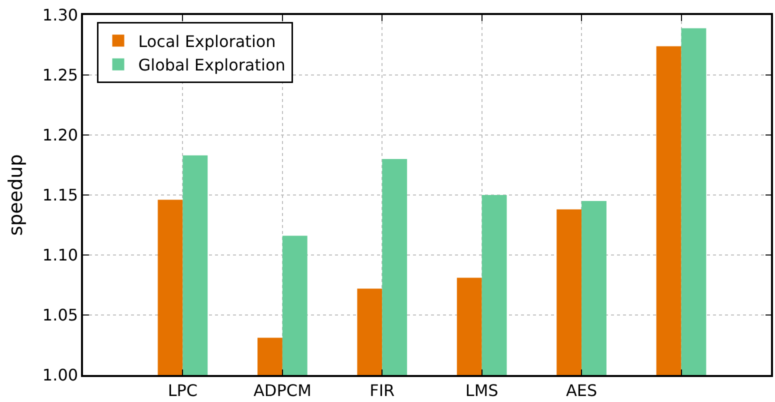 The width and height of the screenshot is (775, 402). What do you see at coordinates (60, 75) in the screenshot?
I see `y-tick-label: 1.25` at bounding box center [60, 75].